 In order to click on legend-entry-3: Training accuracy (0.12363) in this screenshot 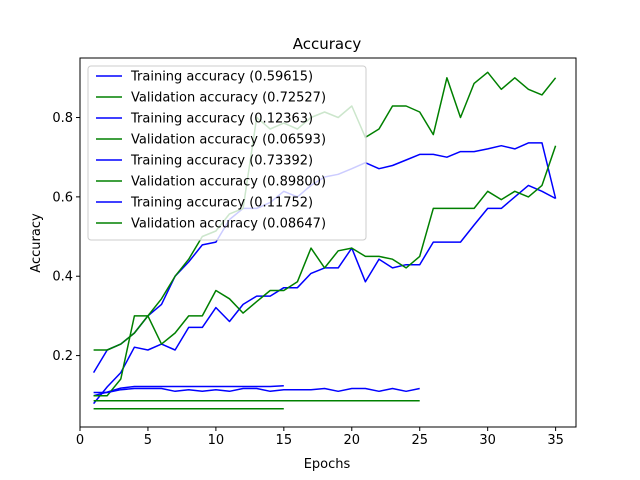, I will do `click(221, 119)`.